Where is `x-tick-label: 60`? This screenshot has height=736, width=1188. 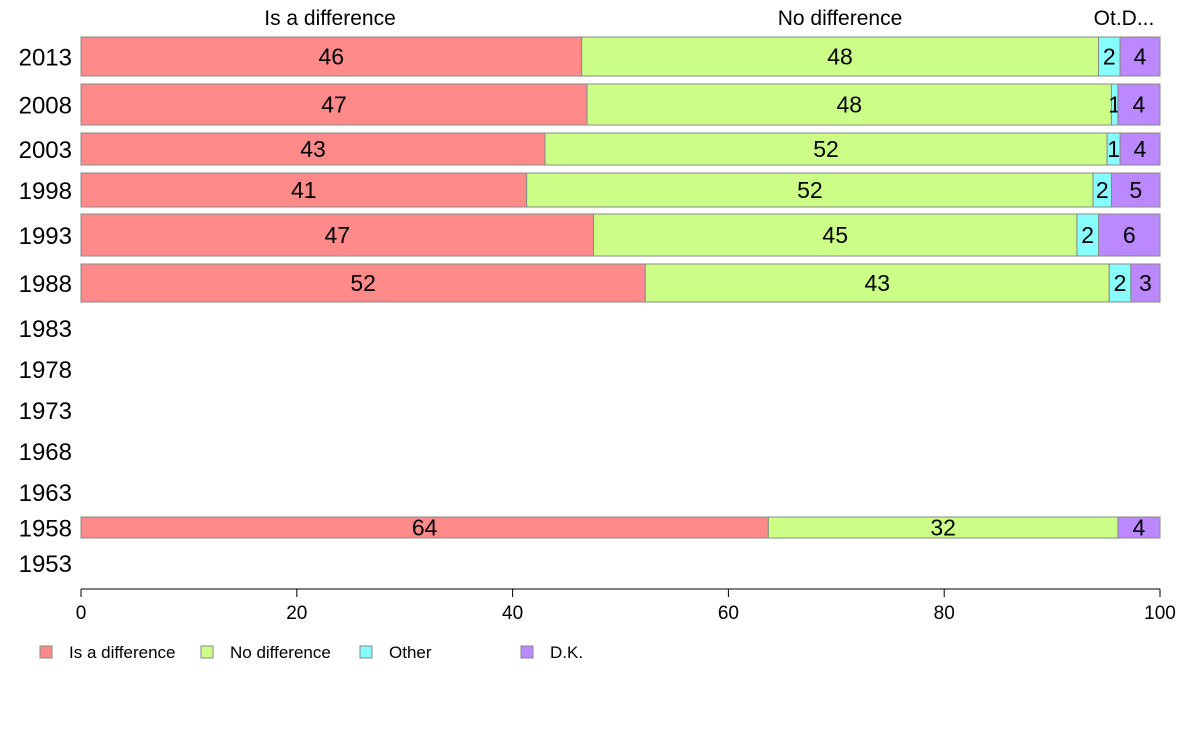 x-tick-label: 60 is located at coordinates (728, 613).